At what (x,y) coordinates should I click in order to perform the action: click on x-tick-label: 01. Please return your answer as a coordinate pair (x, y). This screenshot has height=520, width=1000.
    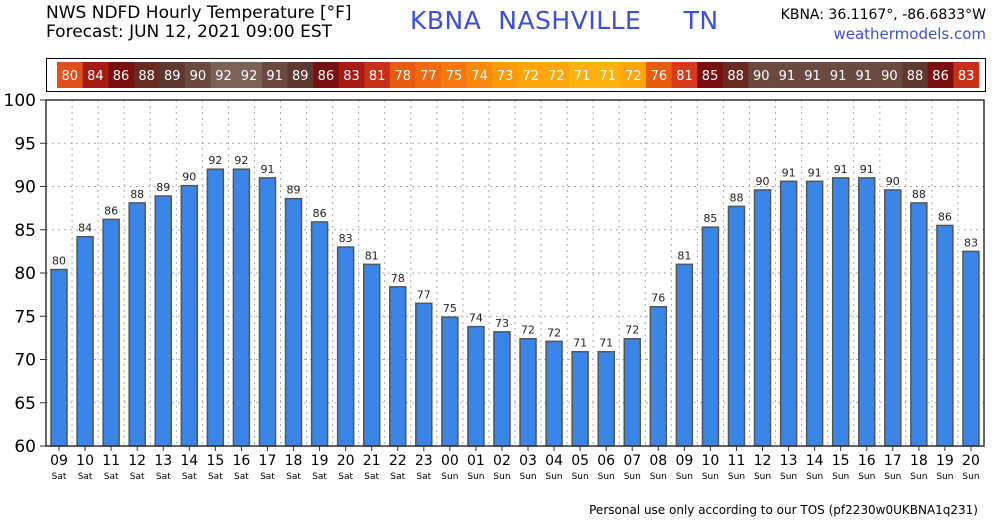
    Looking at the image, I should click on (476, 461).